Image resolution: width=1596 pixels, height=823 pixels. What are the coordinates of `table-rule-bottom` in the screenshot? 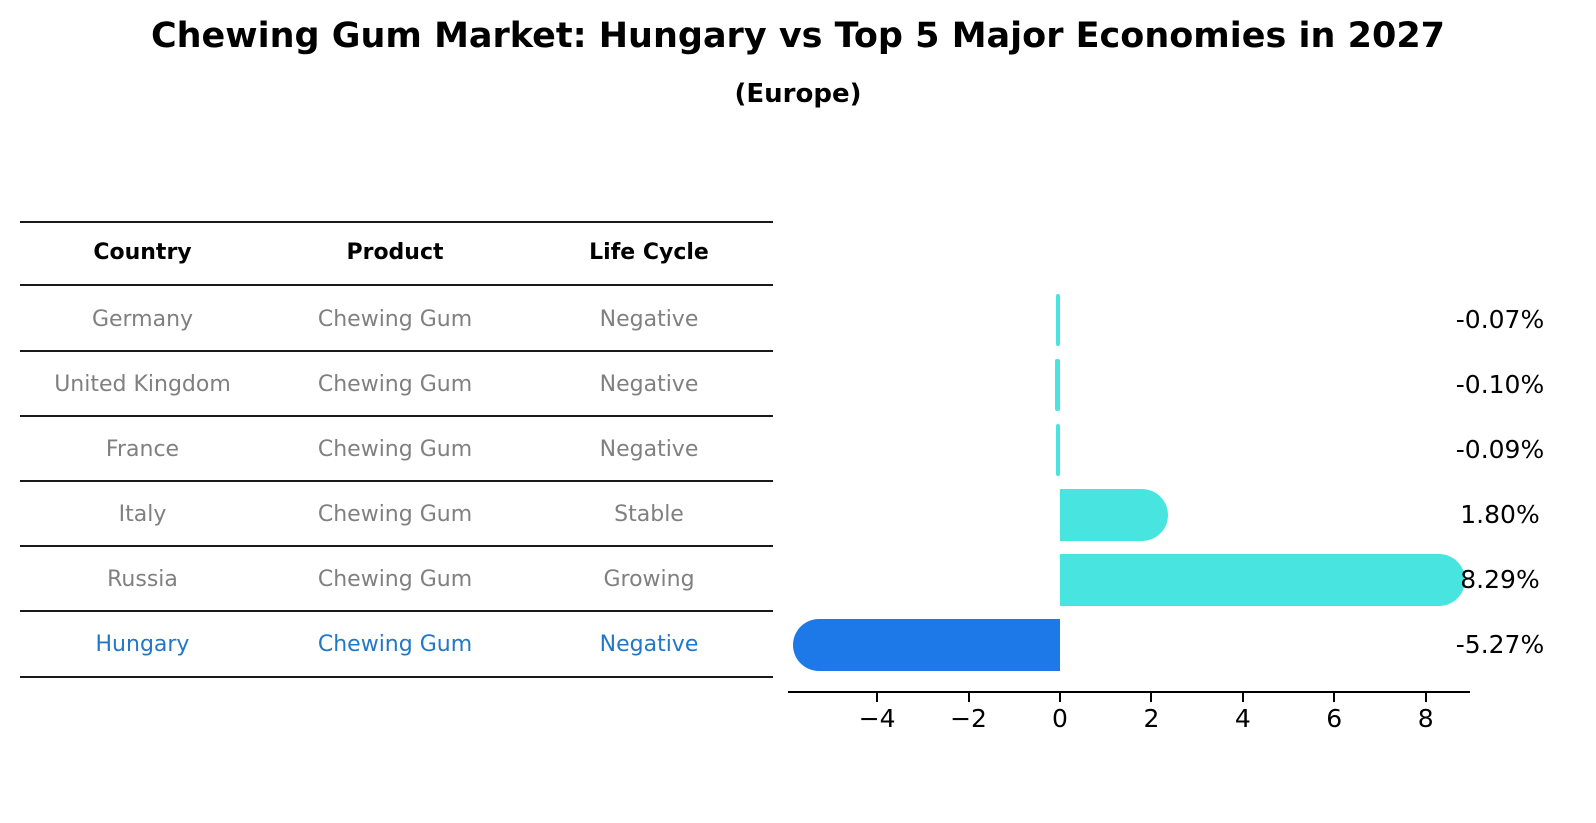 It's located at (396, 677).